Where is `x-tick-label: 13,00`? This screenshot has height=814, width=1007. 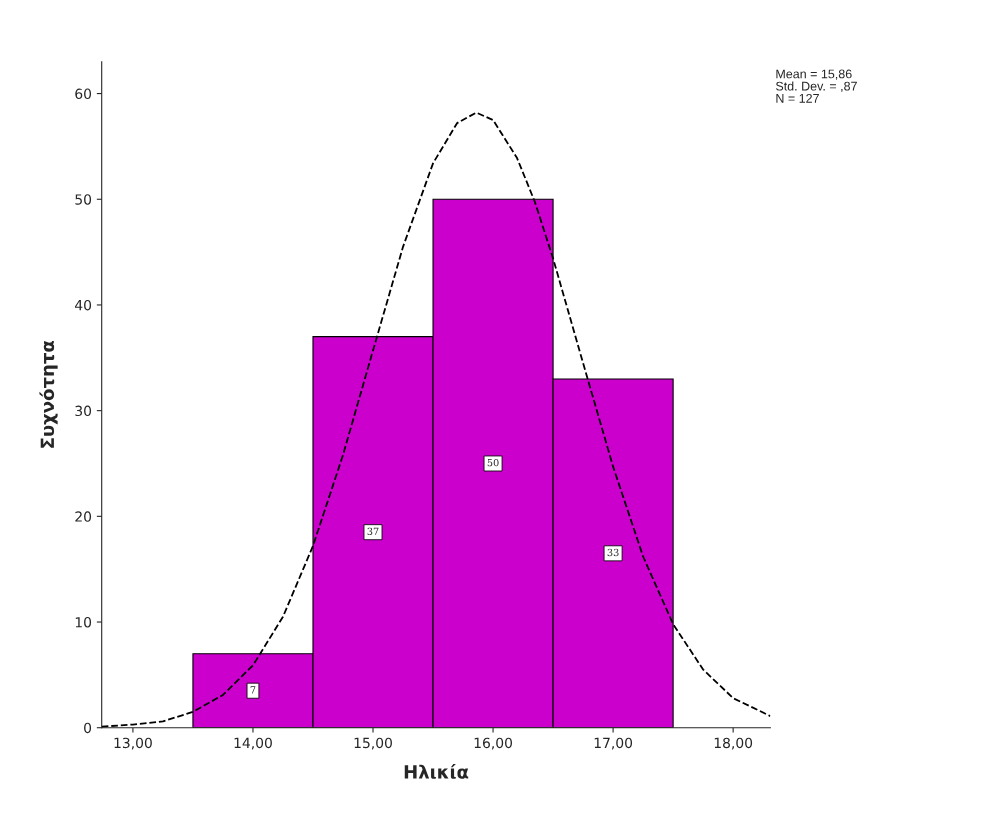
x-tick-label: 13,00 is located at coordinates (133, 743).